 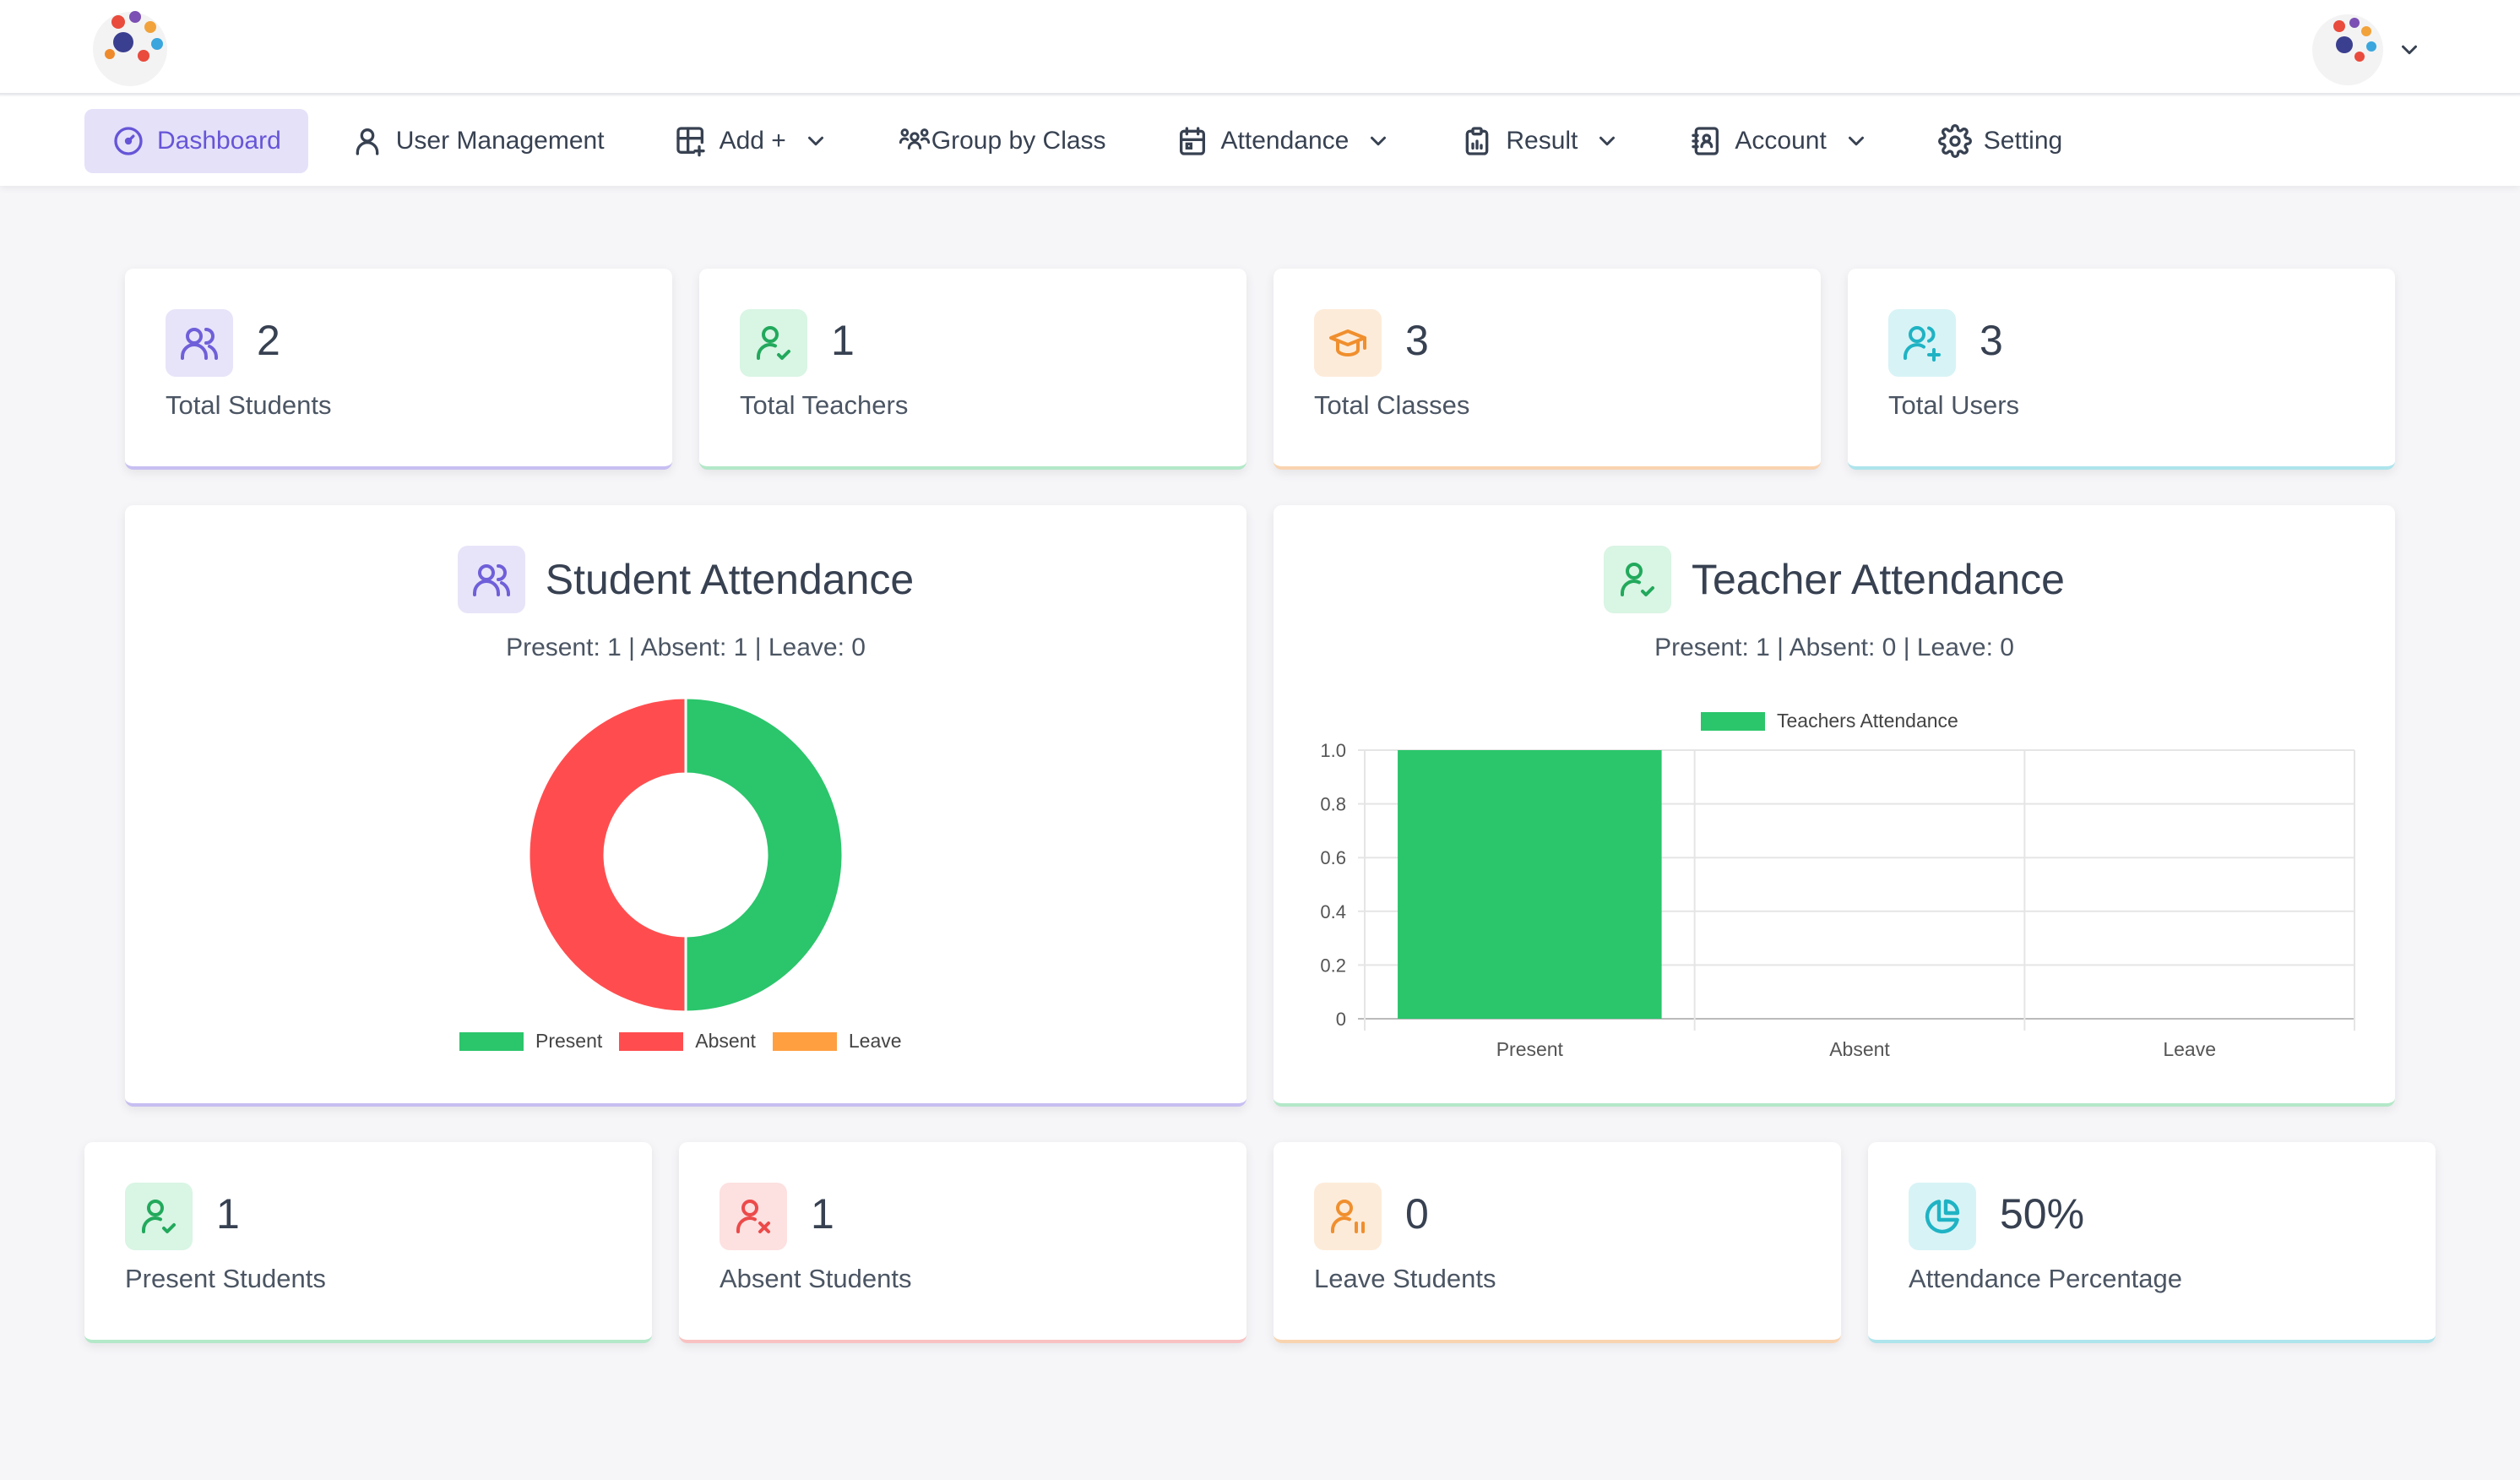 I want to click on table-plus-icon, so click(x=690, y=142).